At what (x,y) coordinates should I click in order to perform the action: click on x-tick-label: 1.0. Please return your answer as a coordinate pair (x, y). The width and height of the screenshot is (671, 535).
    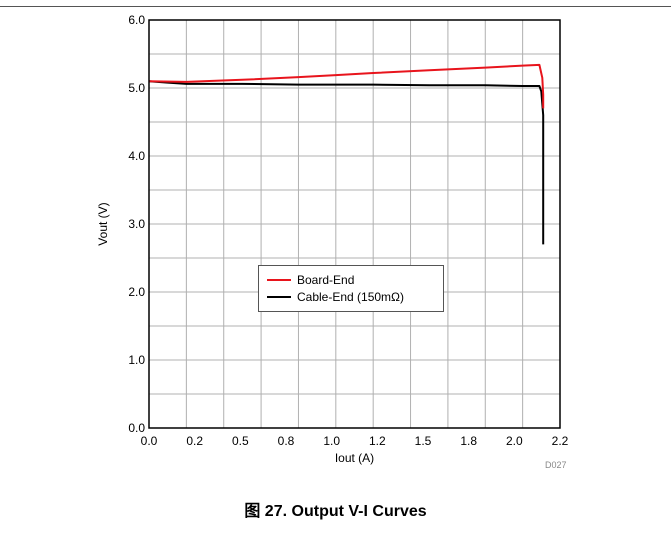
    Looking at the image, I should click on (331, 441).